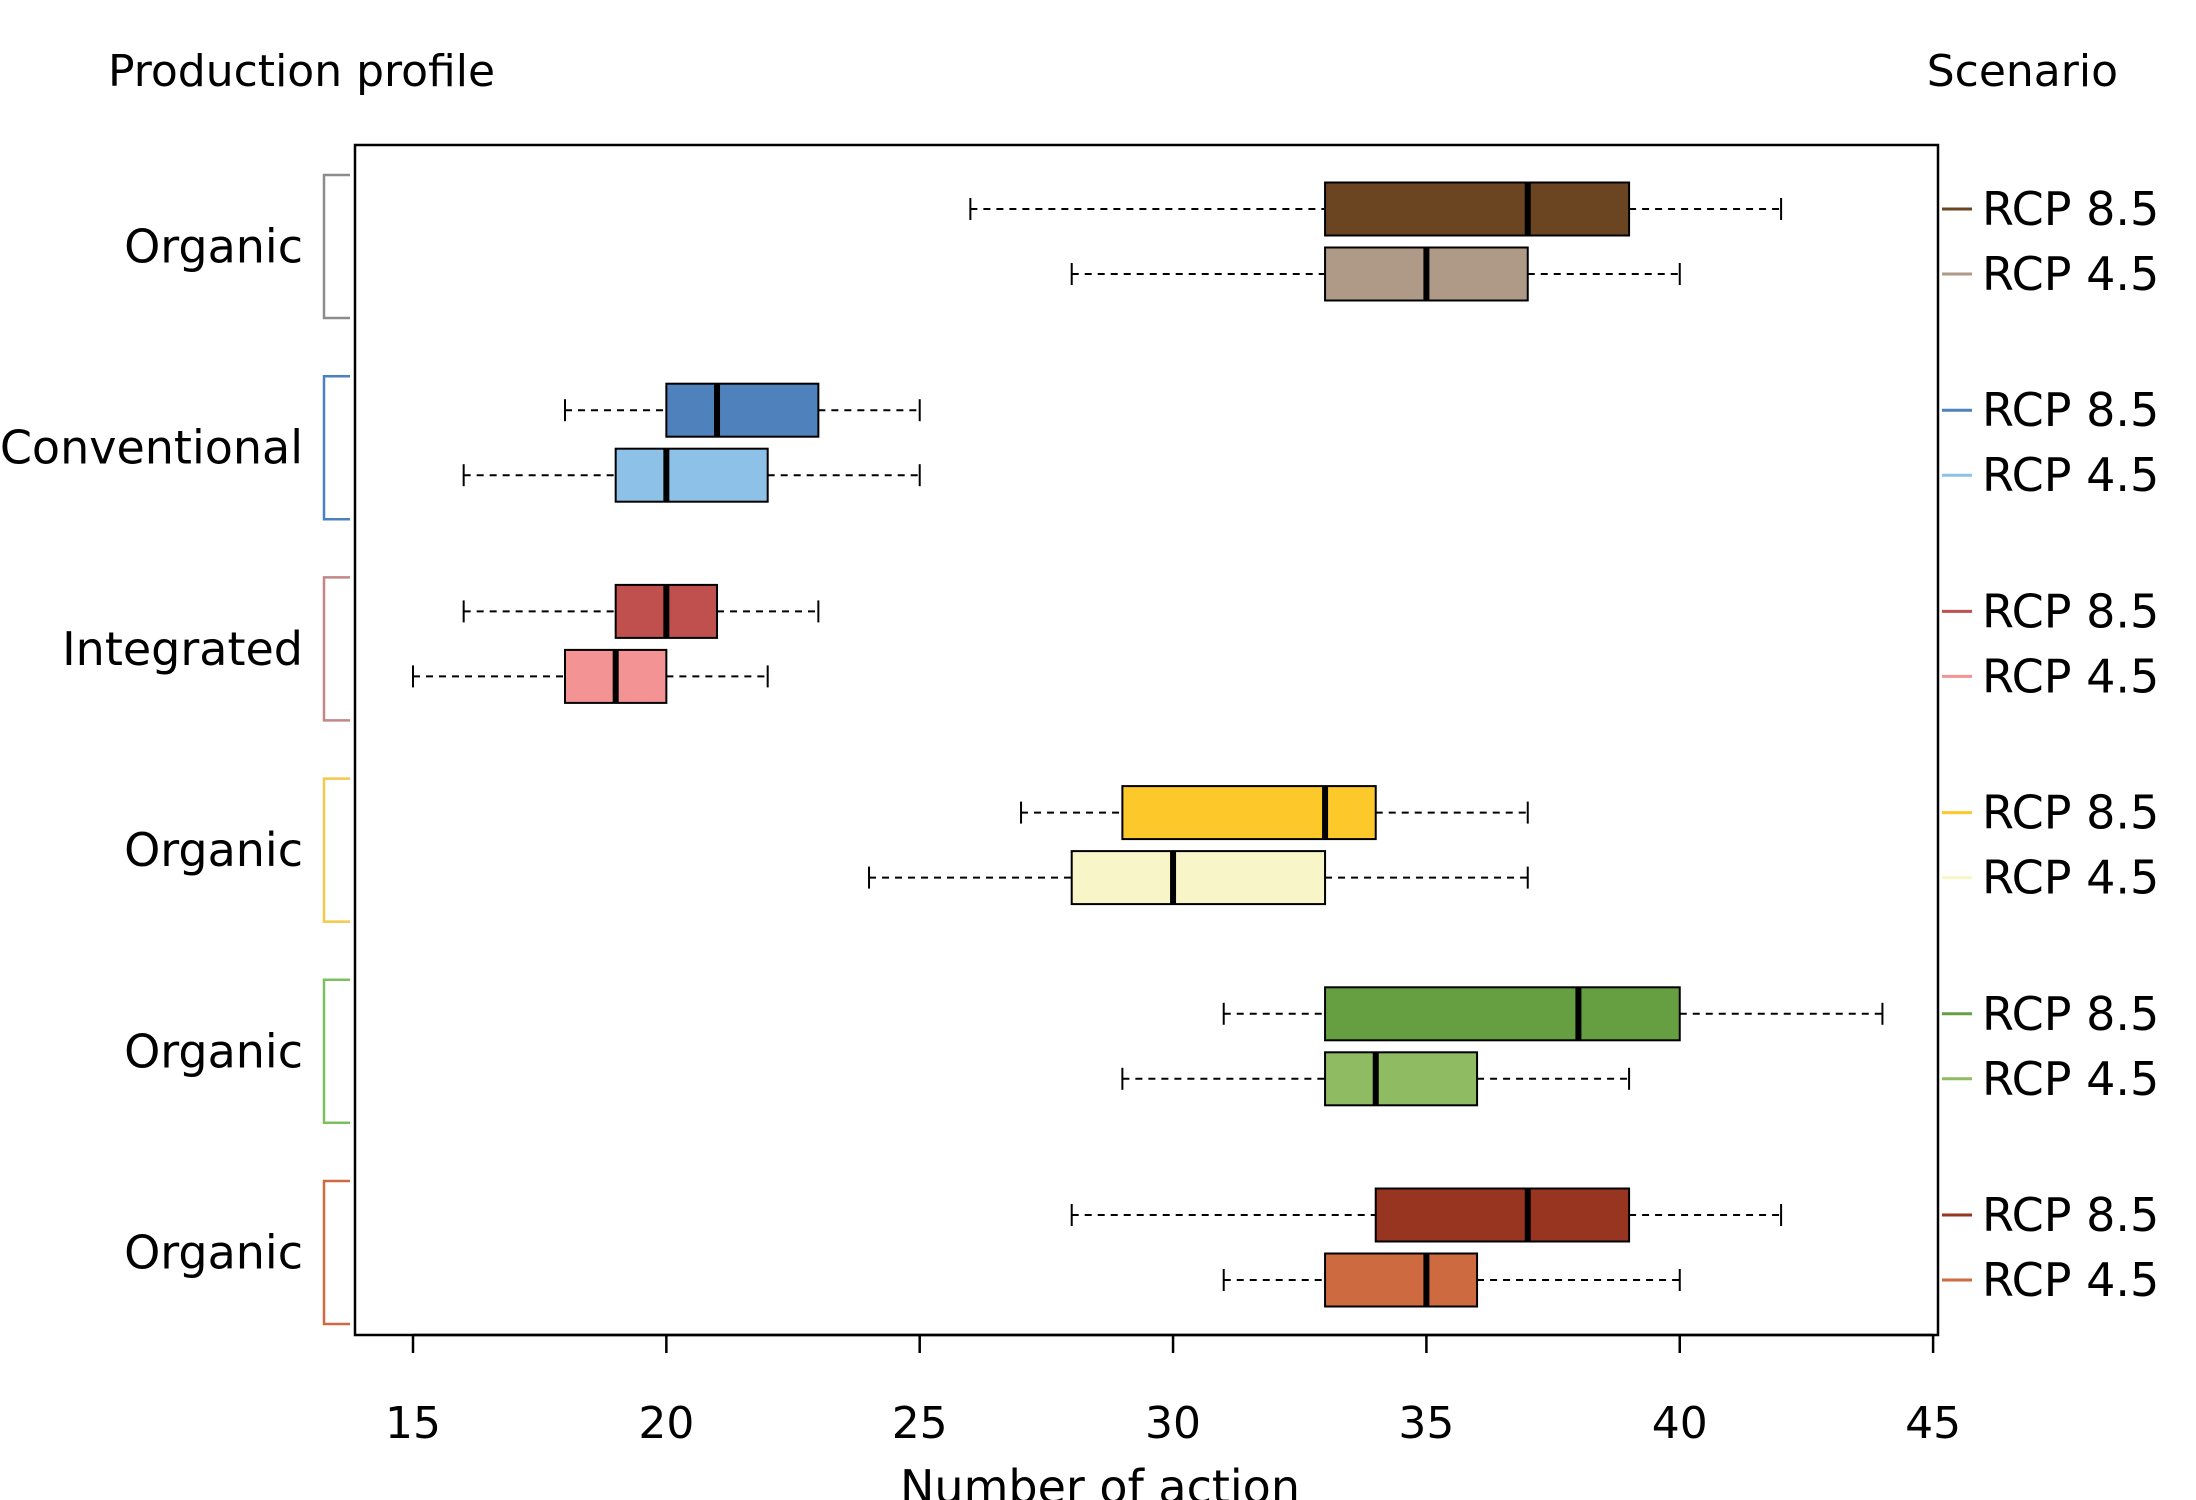 The width and height of the screenshot is (2196, 1500). What do you see at coordinates (1173, 1423) in the screenshot?
I see `x-tick-label: 30` at bounding box center [1173, 1423].